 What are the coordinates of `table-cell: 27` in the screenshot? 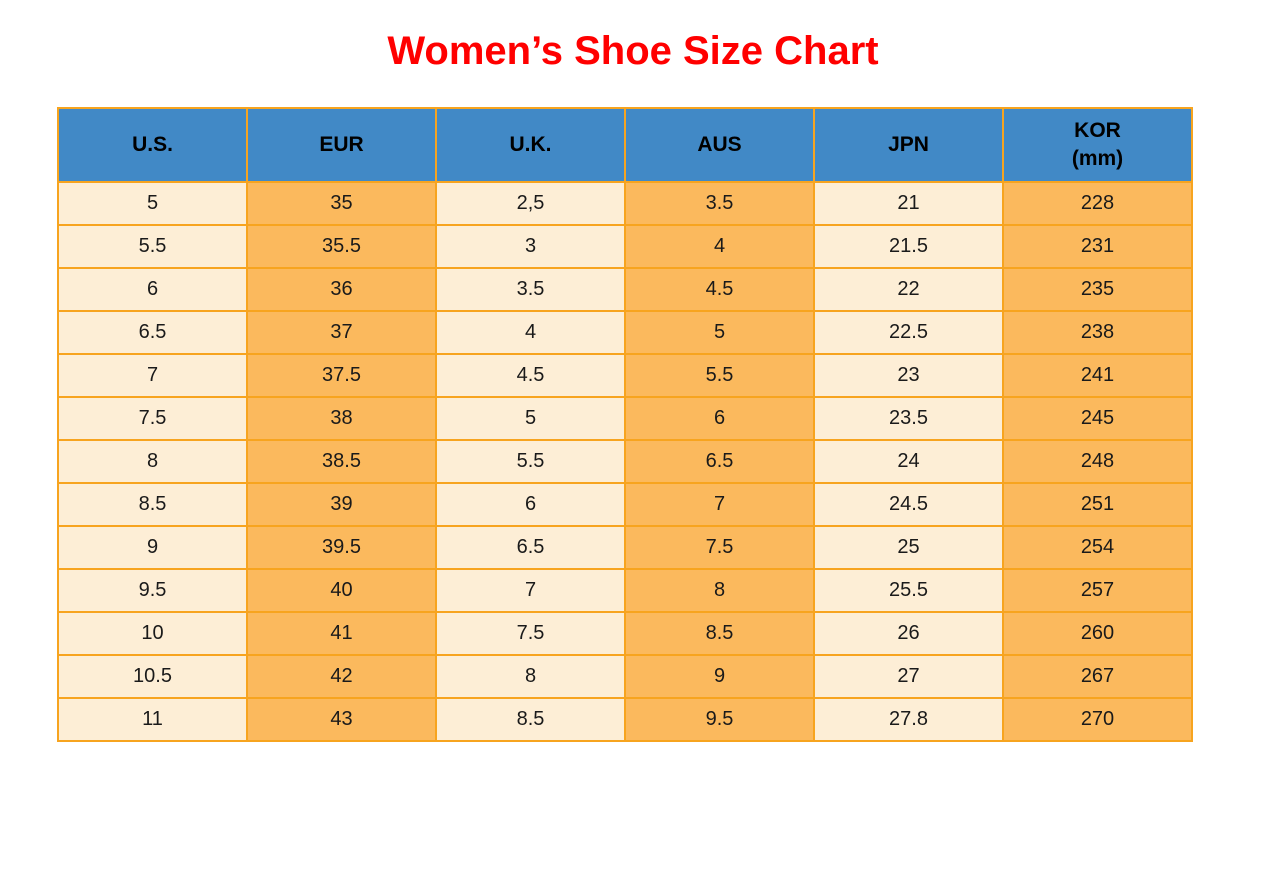 It's located at (908, 676).